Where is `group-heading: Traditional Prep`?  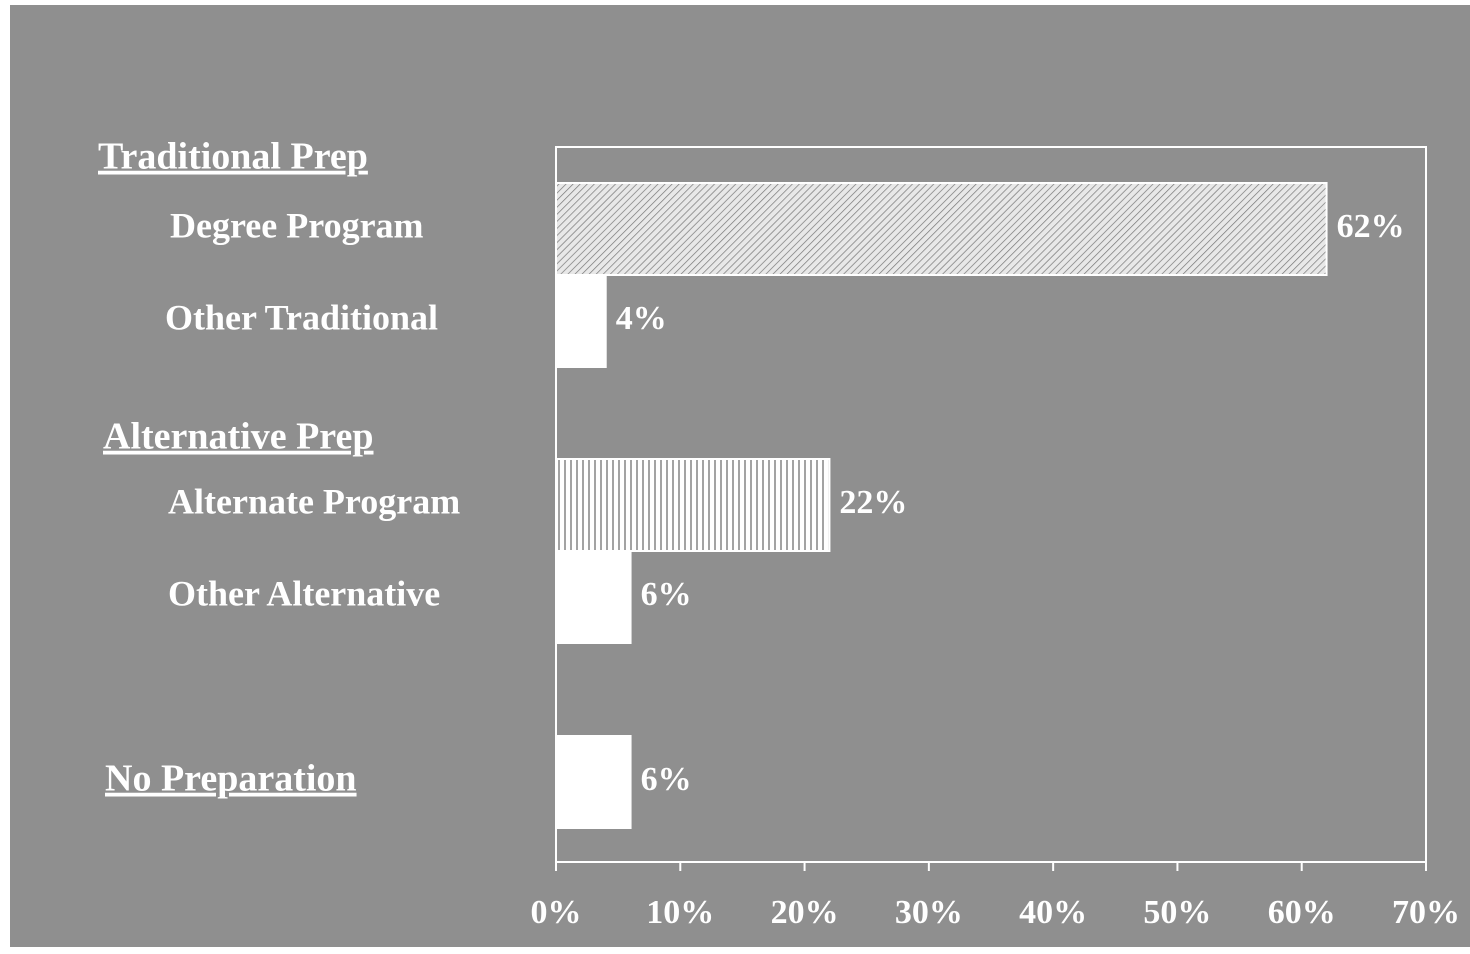 group-heading: Traditional Prep is located at coordinates (233, 157).